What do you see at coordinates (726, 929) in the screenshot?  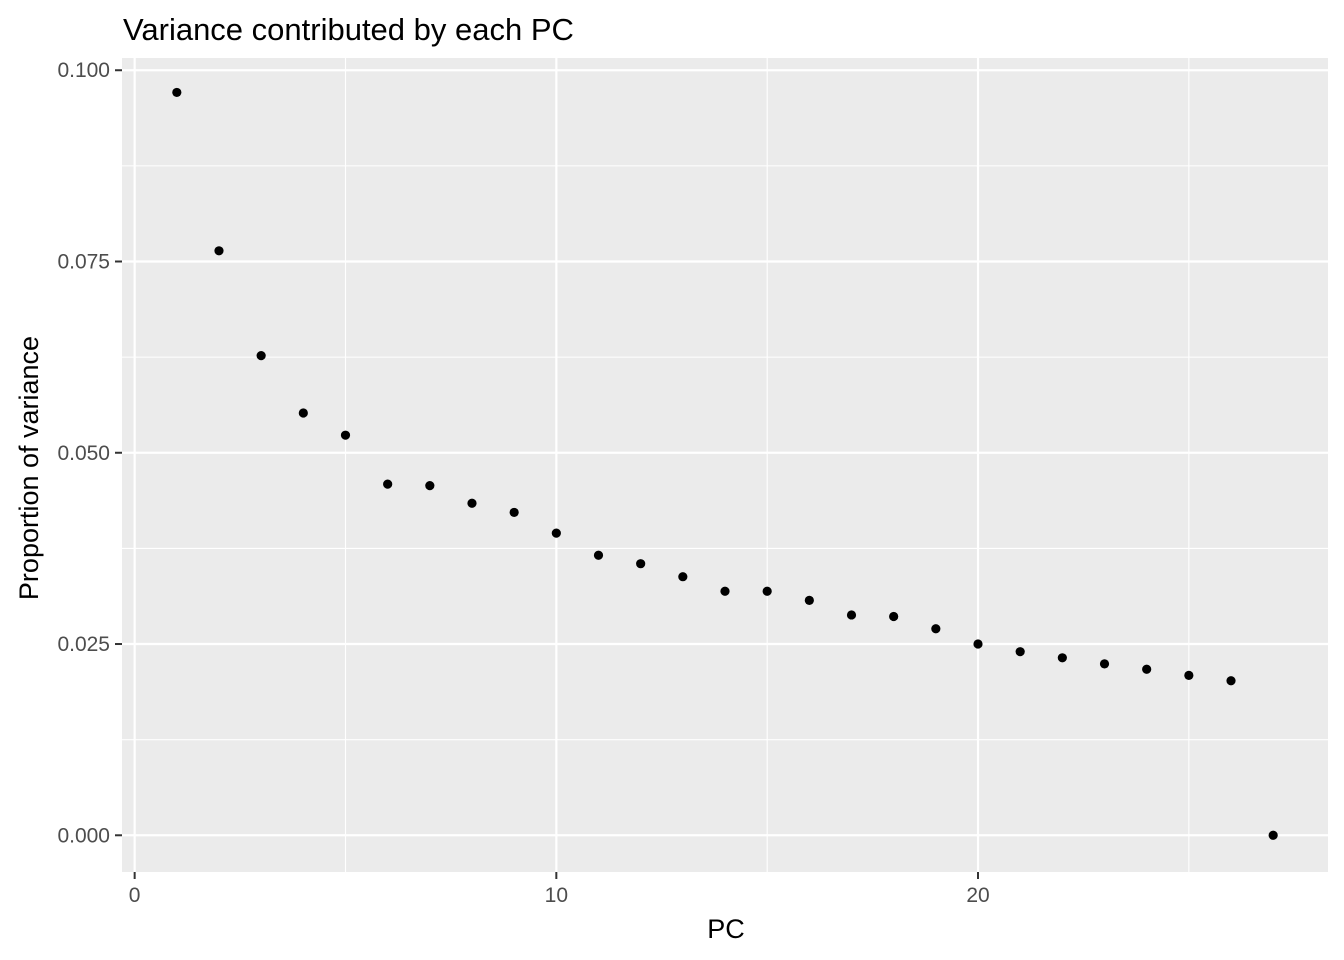 I see `x-axis-title: PC` at bounding box center [726, 929].